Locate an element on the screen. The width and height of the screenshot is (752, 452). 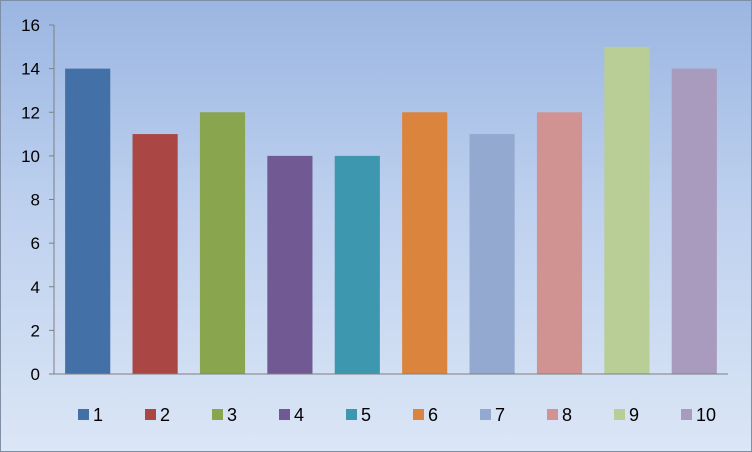
legend-label-5: 5 is located at coordinates (366, 415).